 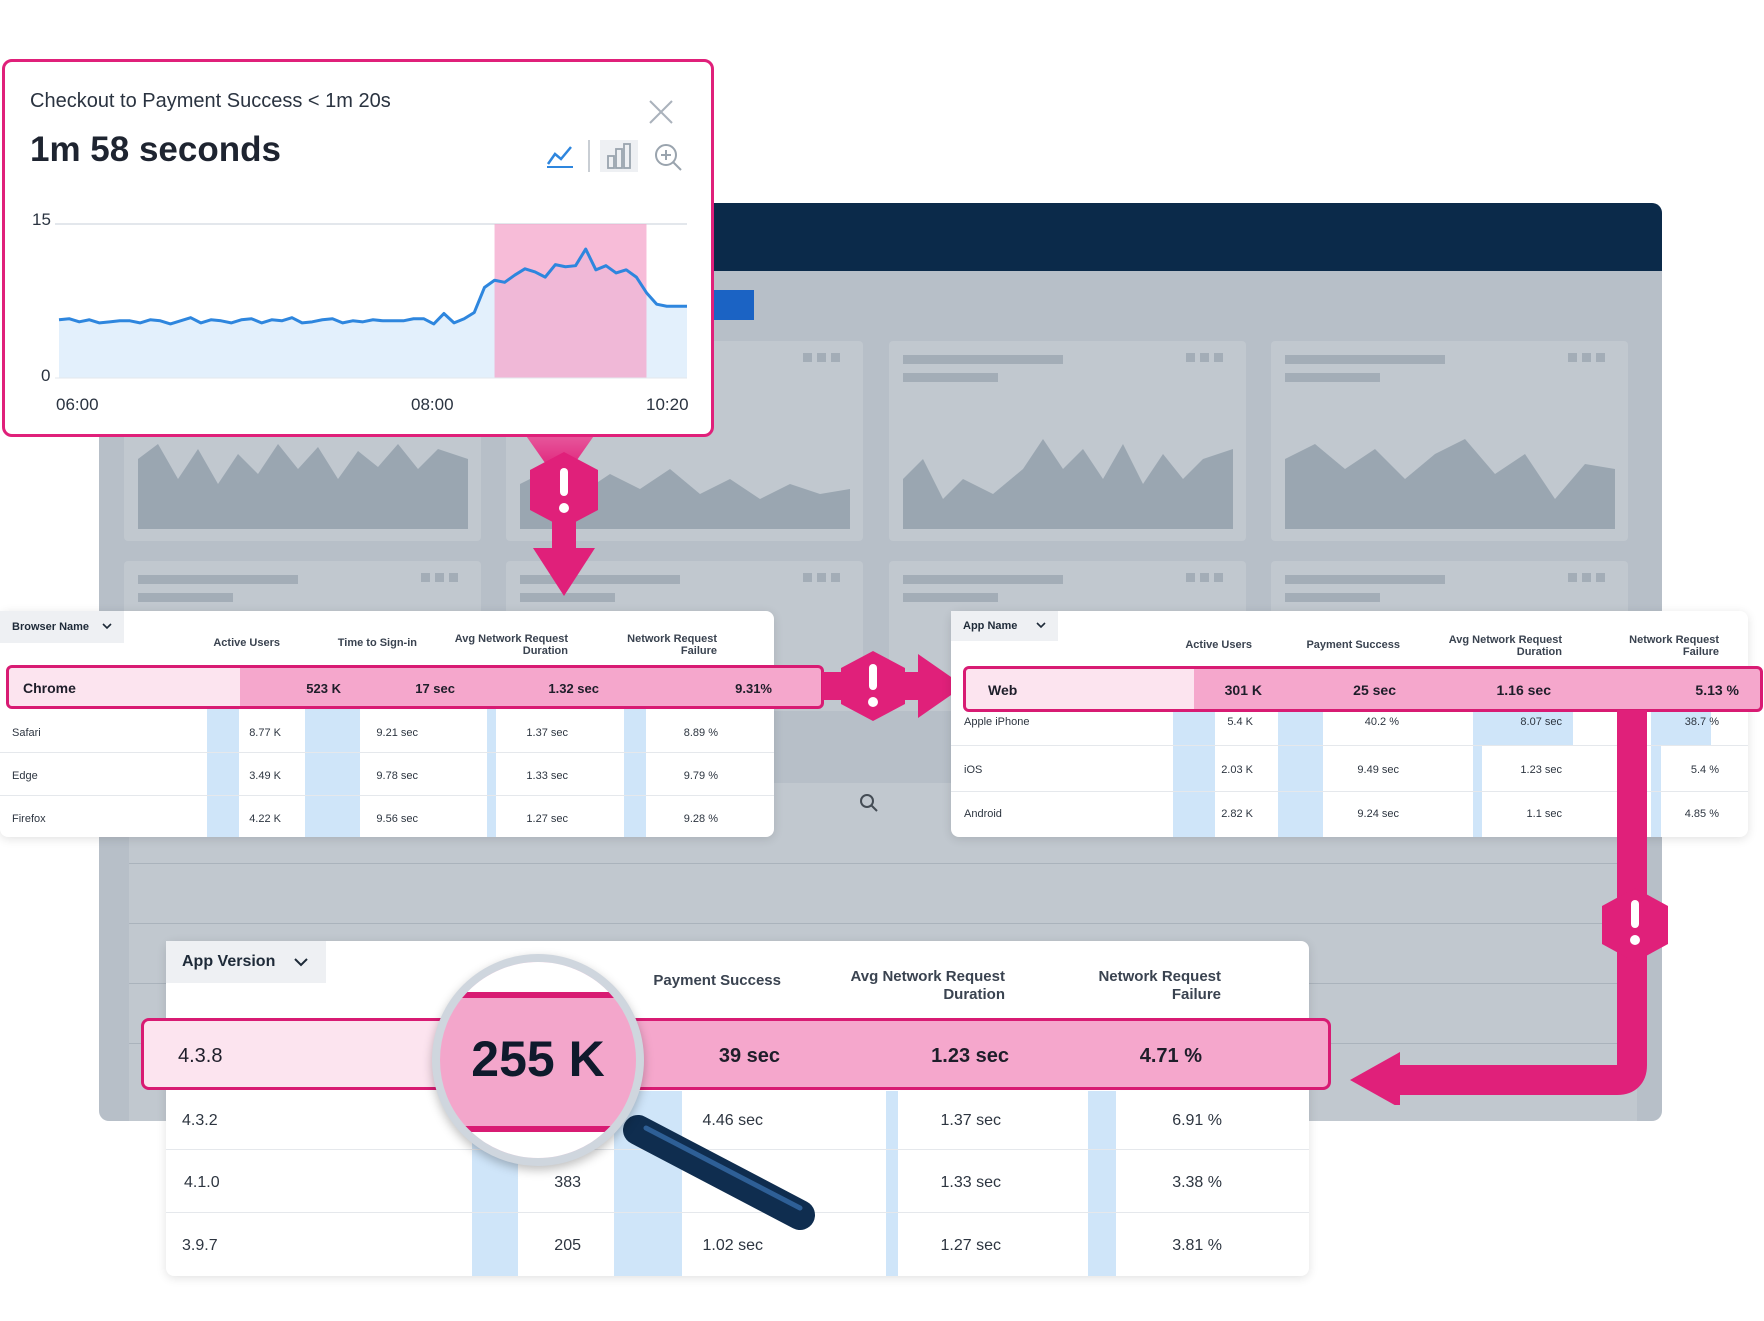 What do you see at coordinates (1378, 814) in the screenshot?
I see `table-cell: 9.24 sec` at bounding box center [1378, 814].